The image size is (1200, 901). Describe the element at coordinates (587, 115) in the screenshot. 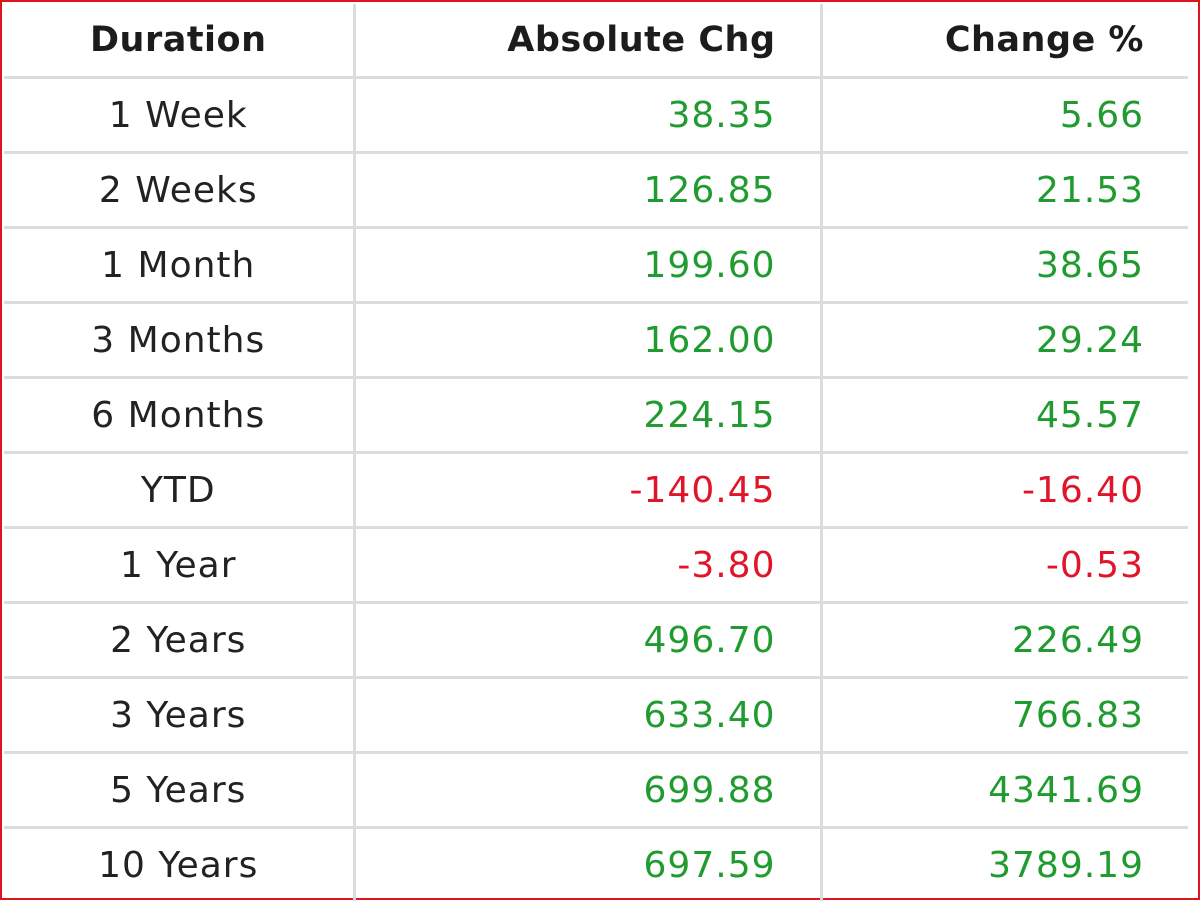

I see `absolute-change-cell: 38.35` at that location.